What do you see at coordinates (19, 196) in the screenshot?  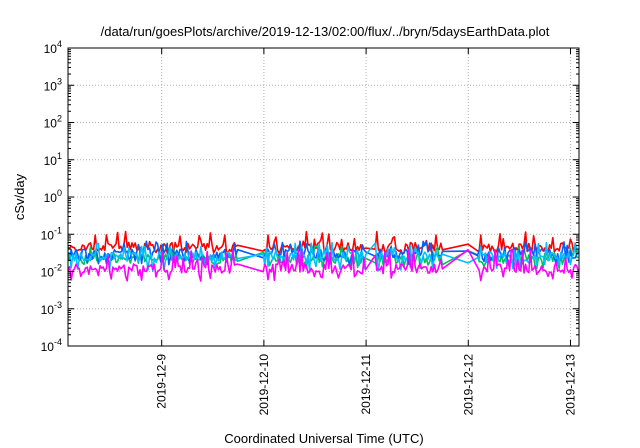 I see `y-axis-label: cSv/day` at bounding box center [19, 196].